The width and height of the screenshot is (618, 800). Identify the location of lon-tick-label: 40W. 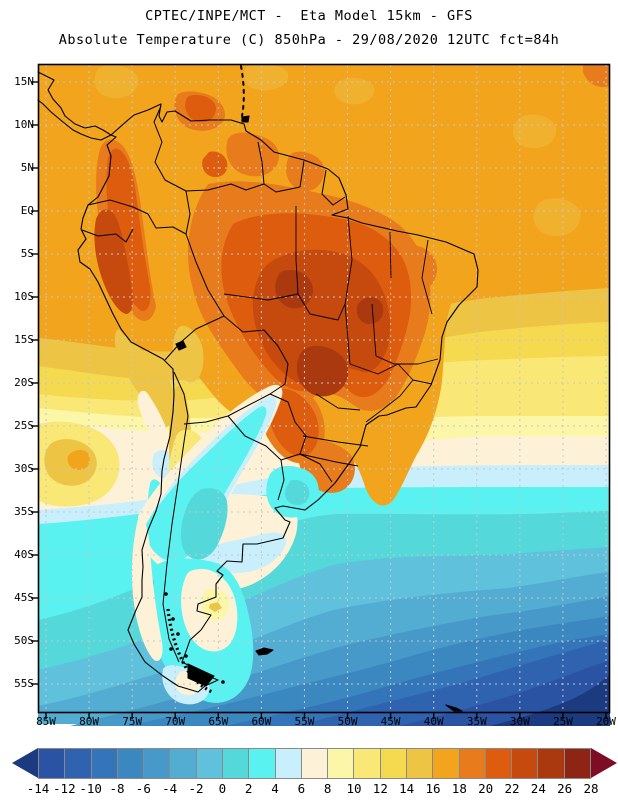
(433, 721).